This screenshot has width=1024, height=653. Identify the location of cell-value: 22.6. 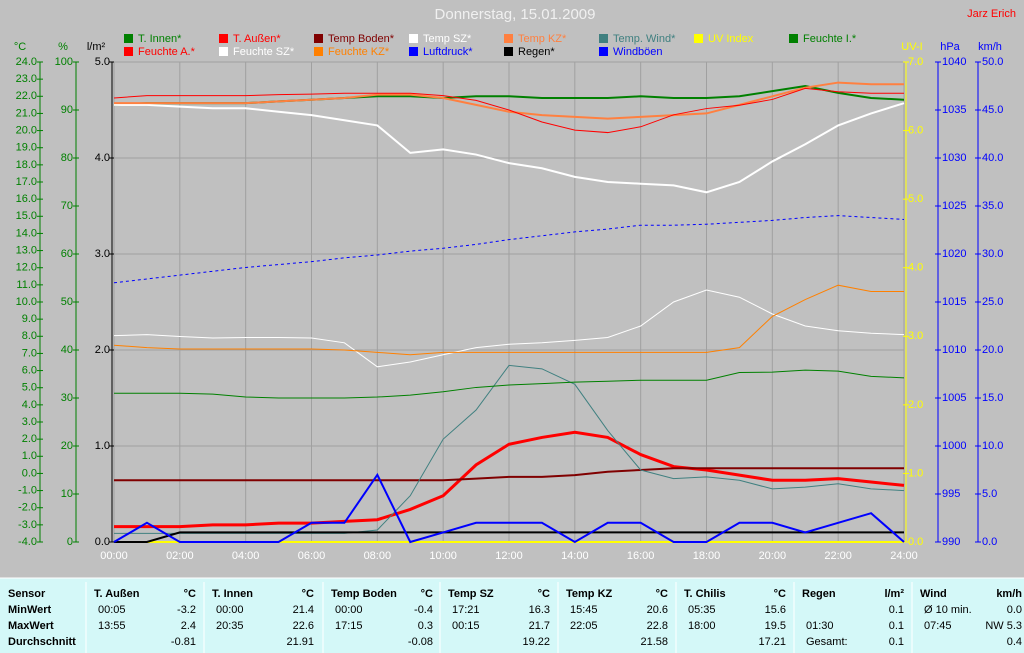
(303, 626).